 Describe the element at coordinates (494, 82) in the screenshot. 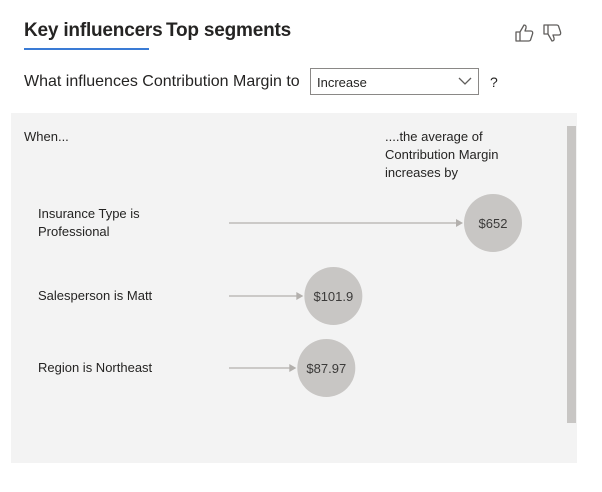

I see `help-icon: ?` at that location.